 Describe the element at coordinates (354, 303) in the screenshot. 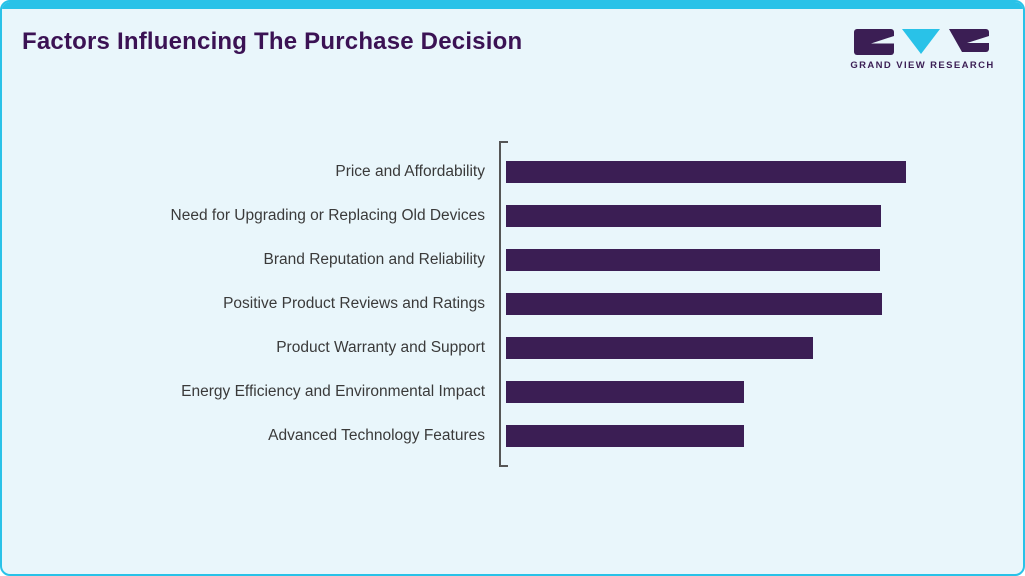

I see `category-label: Positive Product Reviews and Ratings` at that location.